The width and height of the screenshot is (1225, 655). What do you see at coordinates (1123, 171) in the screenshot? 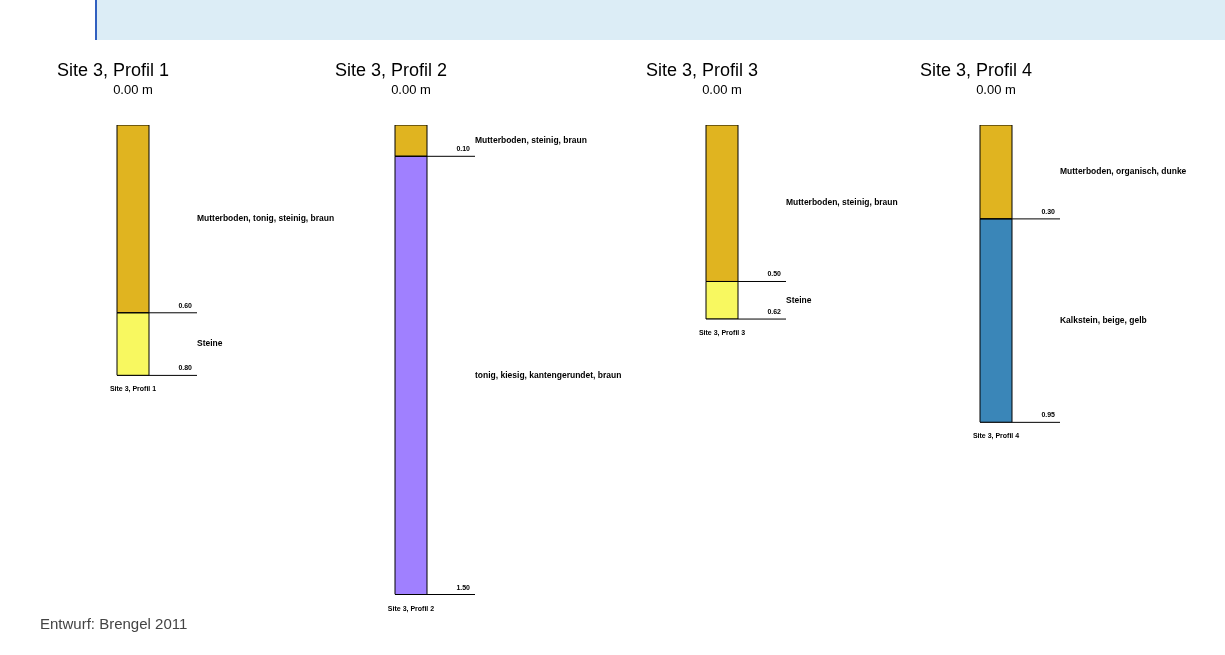
I see `text: Mutterboden, organisch, dunke` at bounding box center [1123, 171].